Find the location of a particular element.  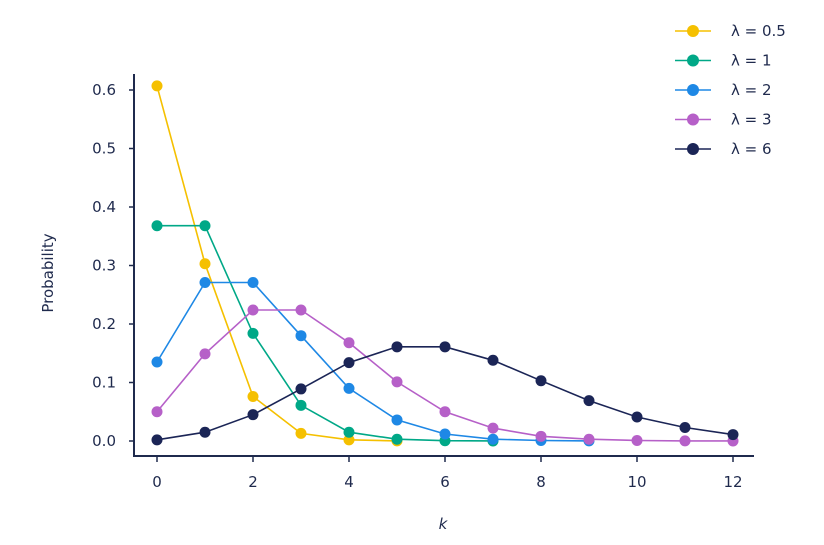

legend-label: λ = 3 is located at coordinates (751, 120).